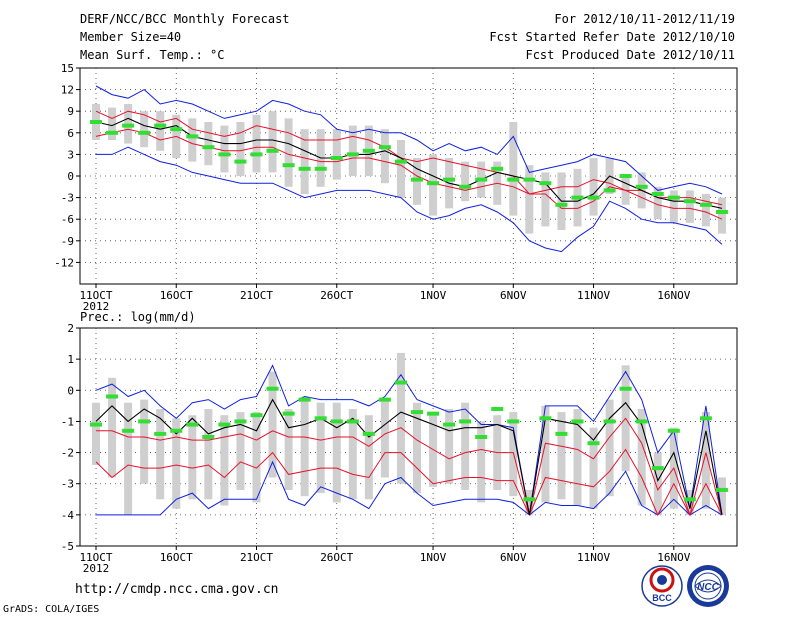  What do you see at coordinates (70, 359) in the screenshot?
I see `y-tick-label: 1` at bounding box center [70, 359].